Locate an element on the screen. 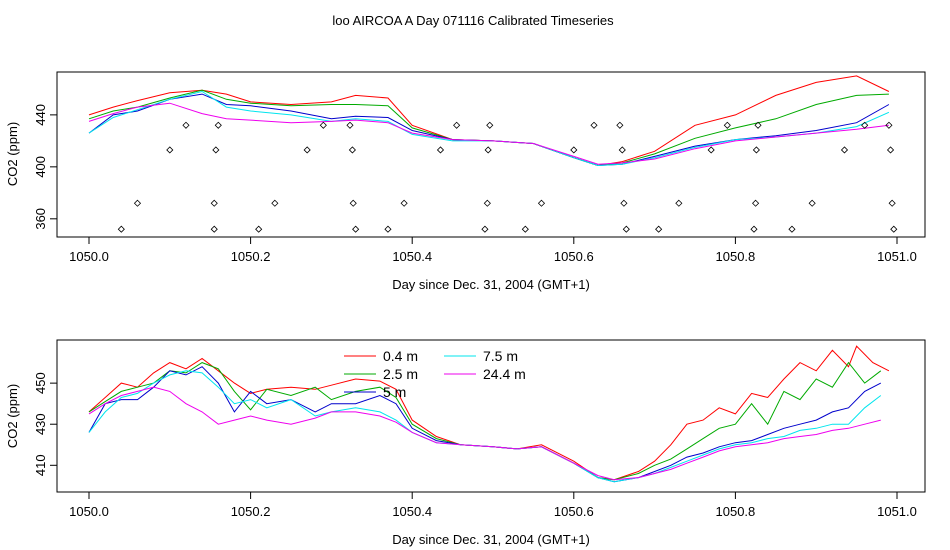  bottom-x-tick-label: 1051.0 is located at coordinates (897, 511).